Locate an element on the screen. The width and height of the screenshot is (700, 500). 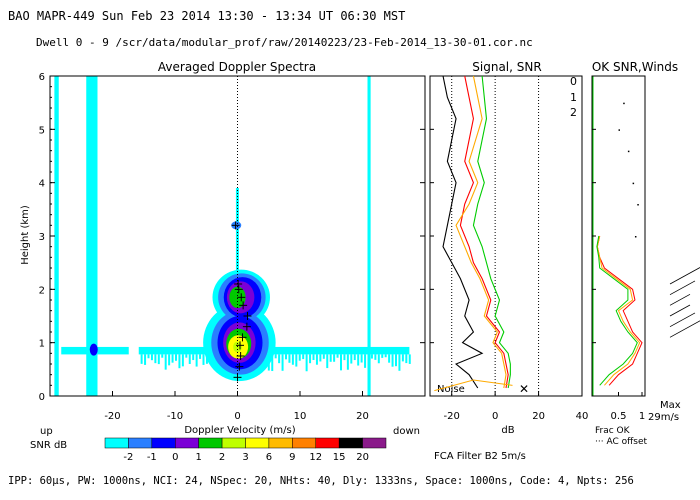
doppler-title: Averaged Doppler Spectra is located at coordinates (237, 67).